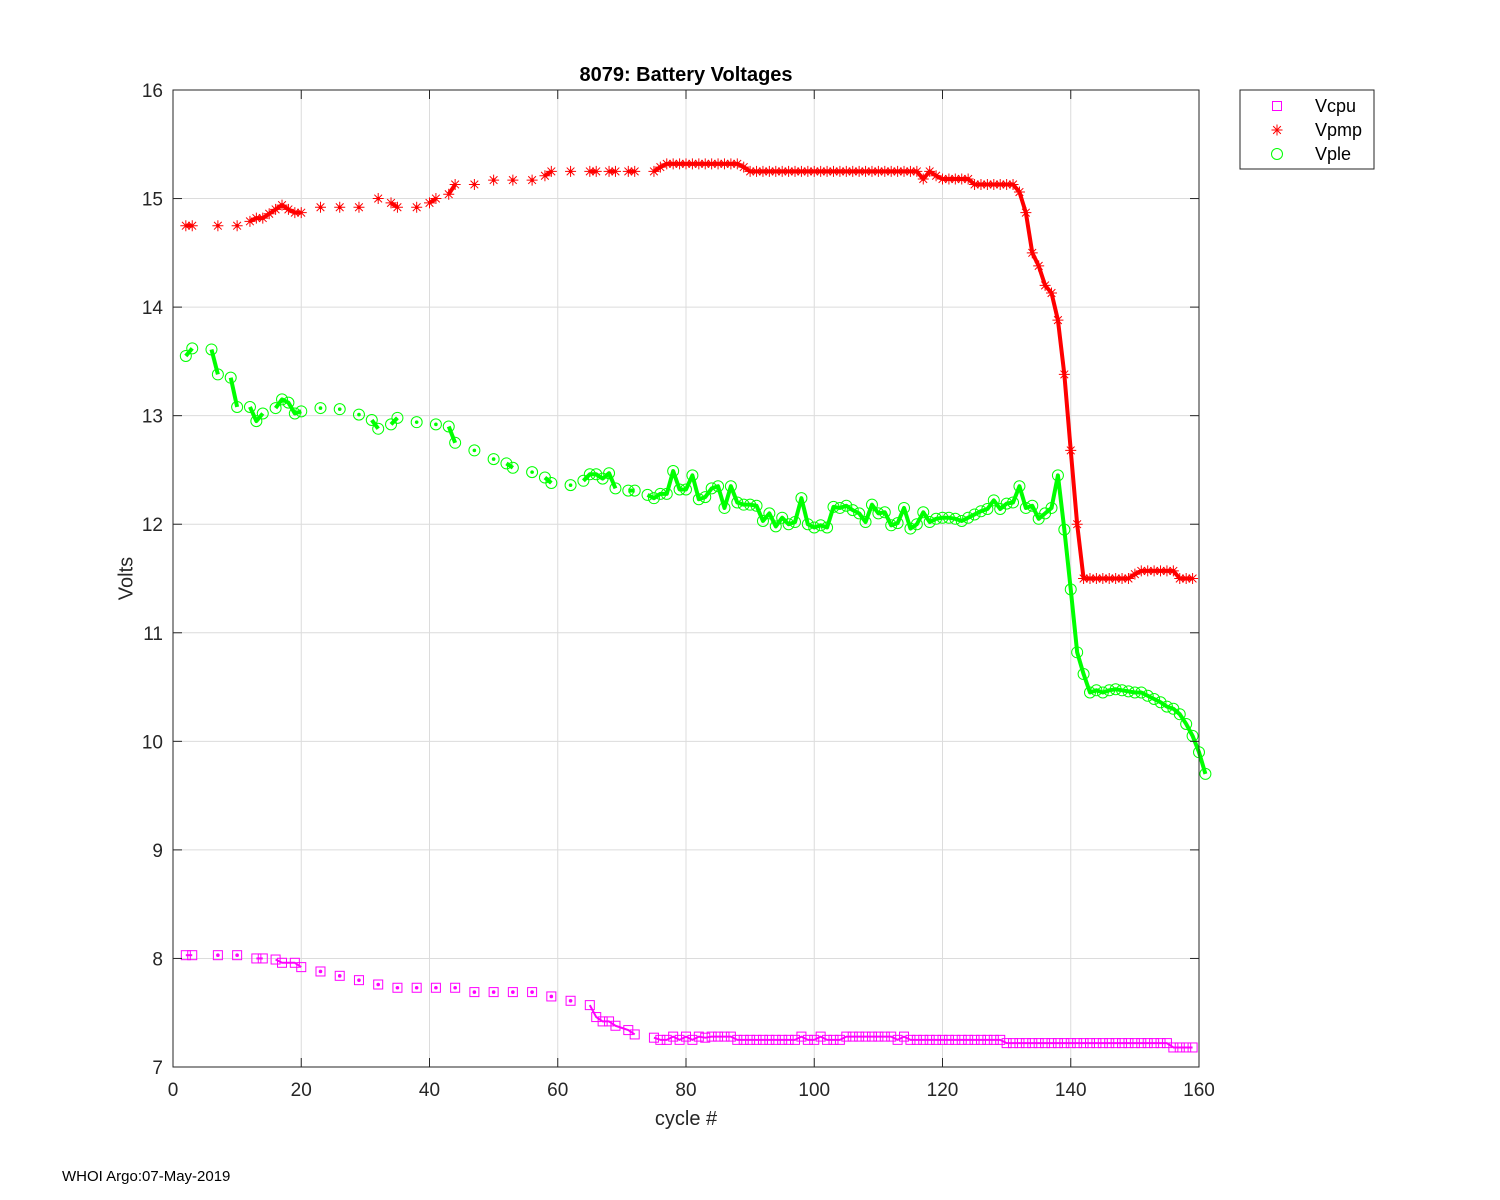  I want to click on series-vcpu, so click(689, 1001).